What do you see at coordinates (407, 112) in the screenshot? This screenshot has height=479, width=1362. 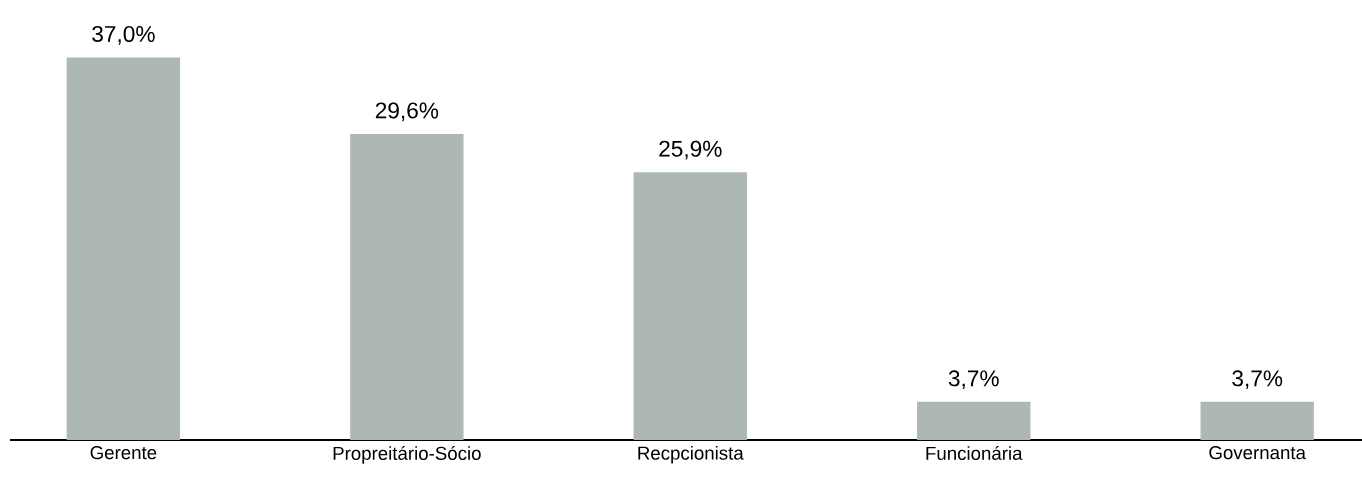 I see `data-label: 29,6%` at bounding box center [407, 112].